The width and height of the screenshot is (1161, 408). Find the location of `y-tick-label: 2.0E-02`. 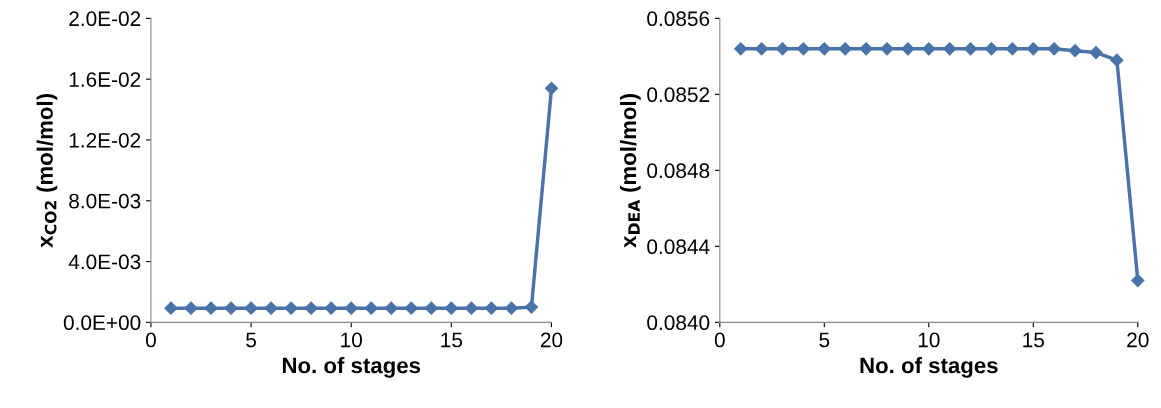

y-tick-label: 2.0E-02 is located at coordinates (105, 19).